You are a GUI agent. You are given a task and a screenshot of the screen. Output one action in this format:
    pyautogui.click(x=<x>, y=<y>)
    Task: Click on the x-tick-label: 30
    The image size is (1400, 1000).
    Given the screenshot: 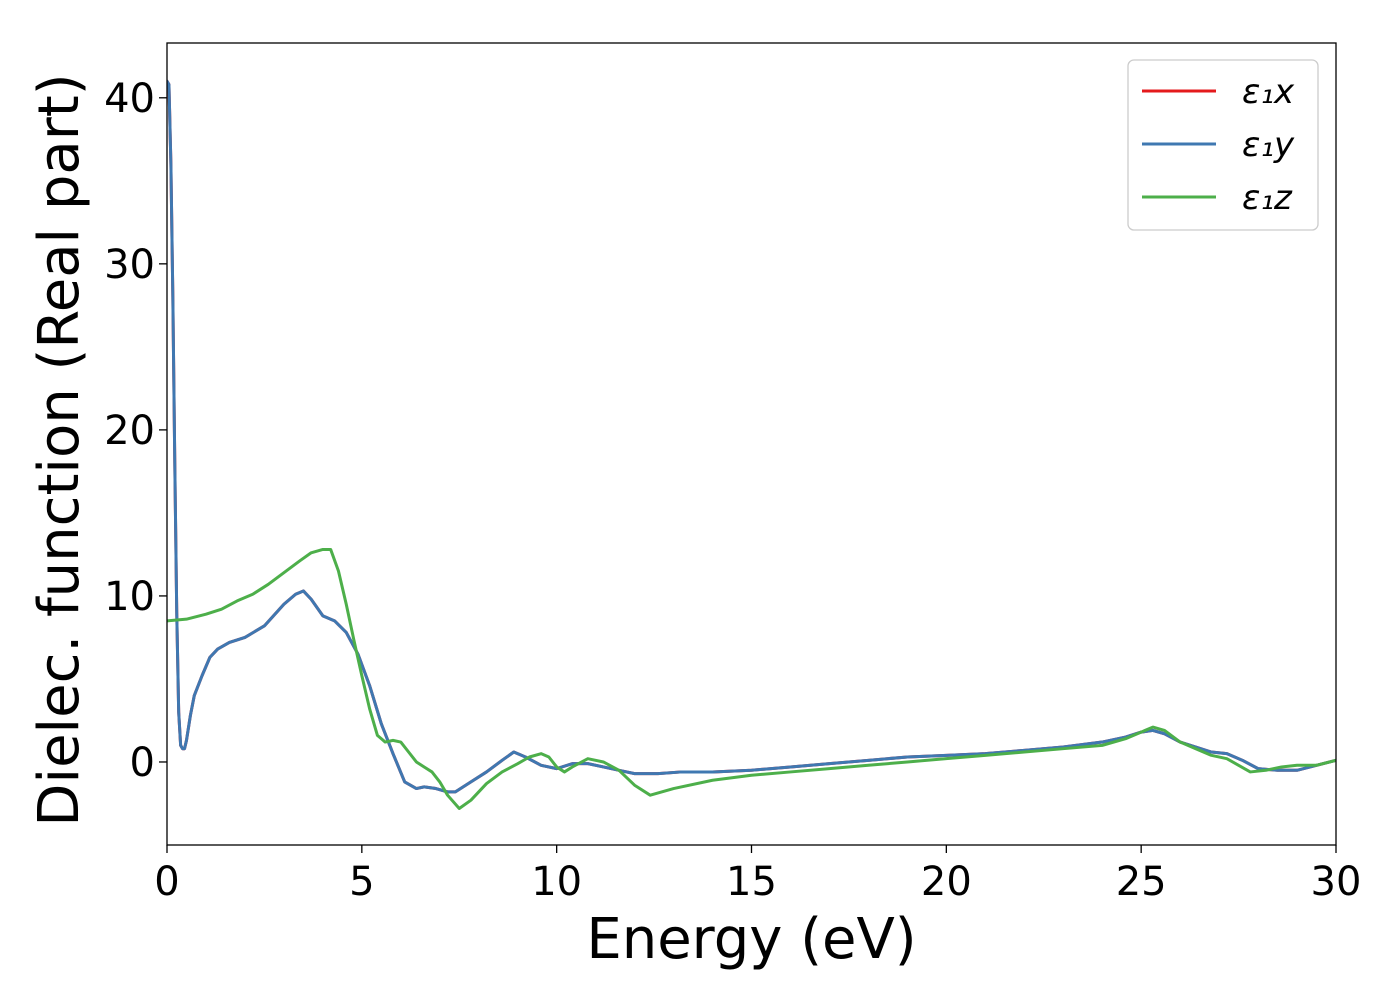 What is the action you would take?
    pyautogui.click(x=1336, y=882)
    